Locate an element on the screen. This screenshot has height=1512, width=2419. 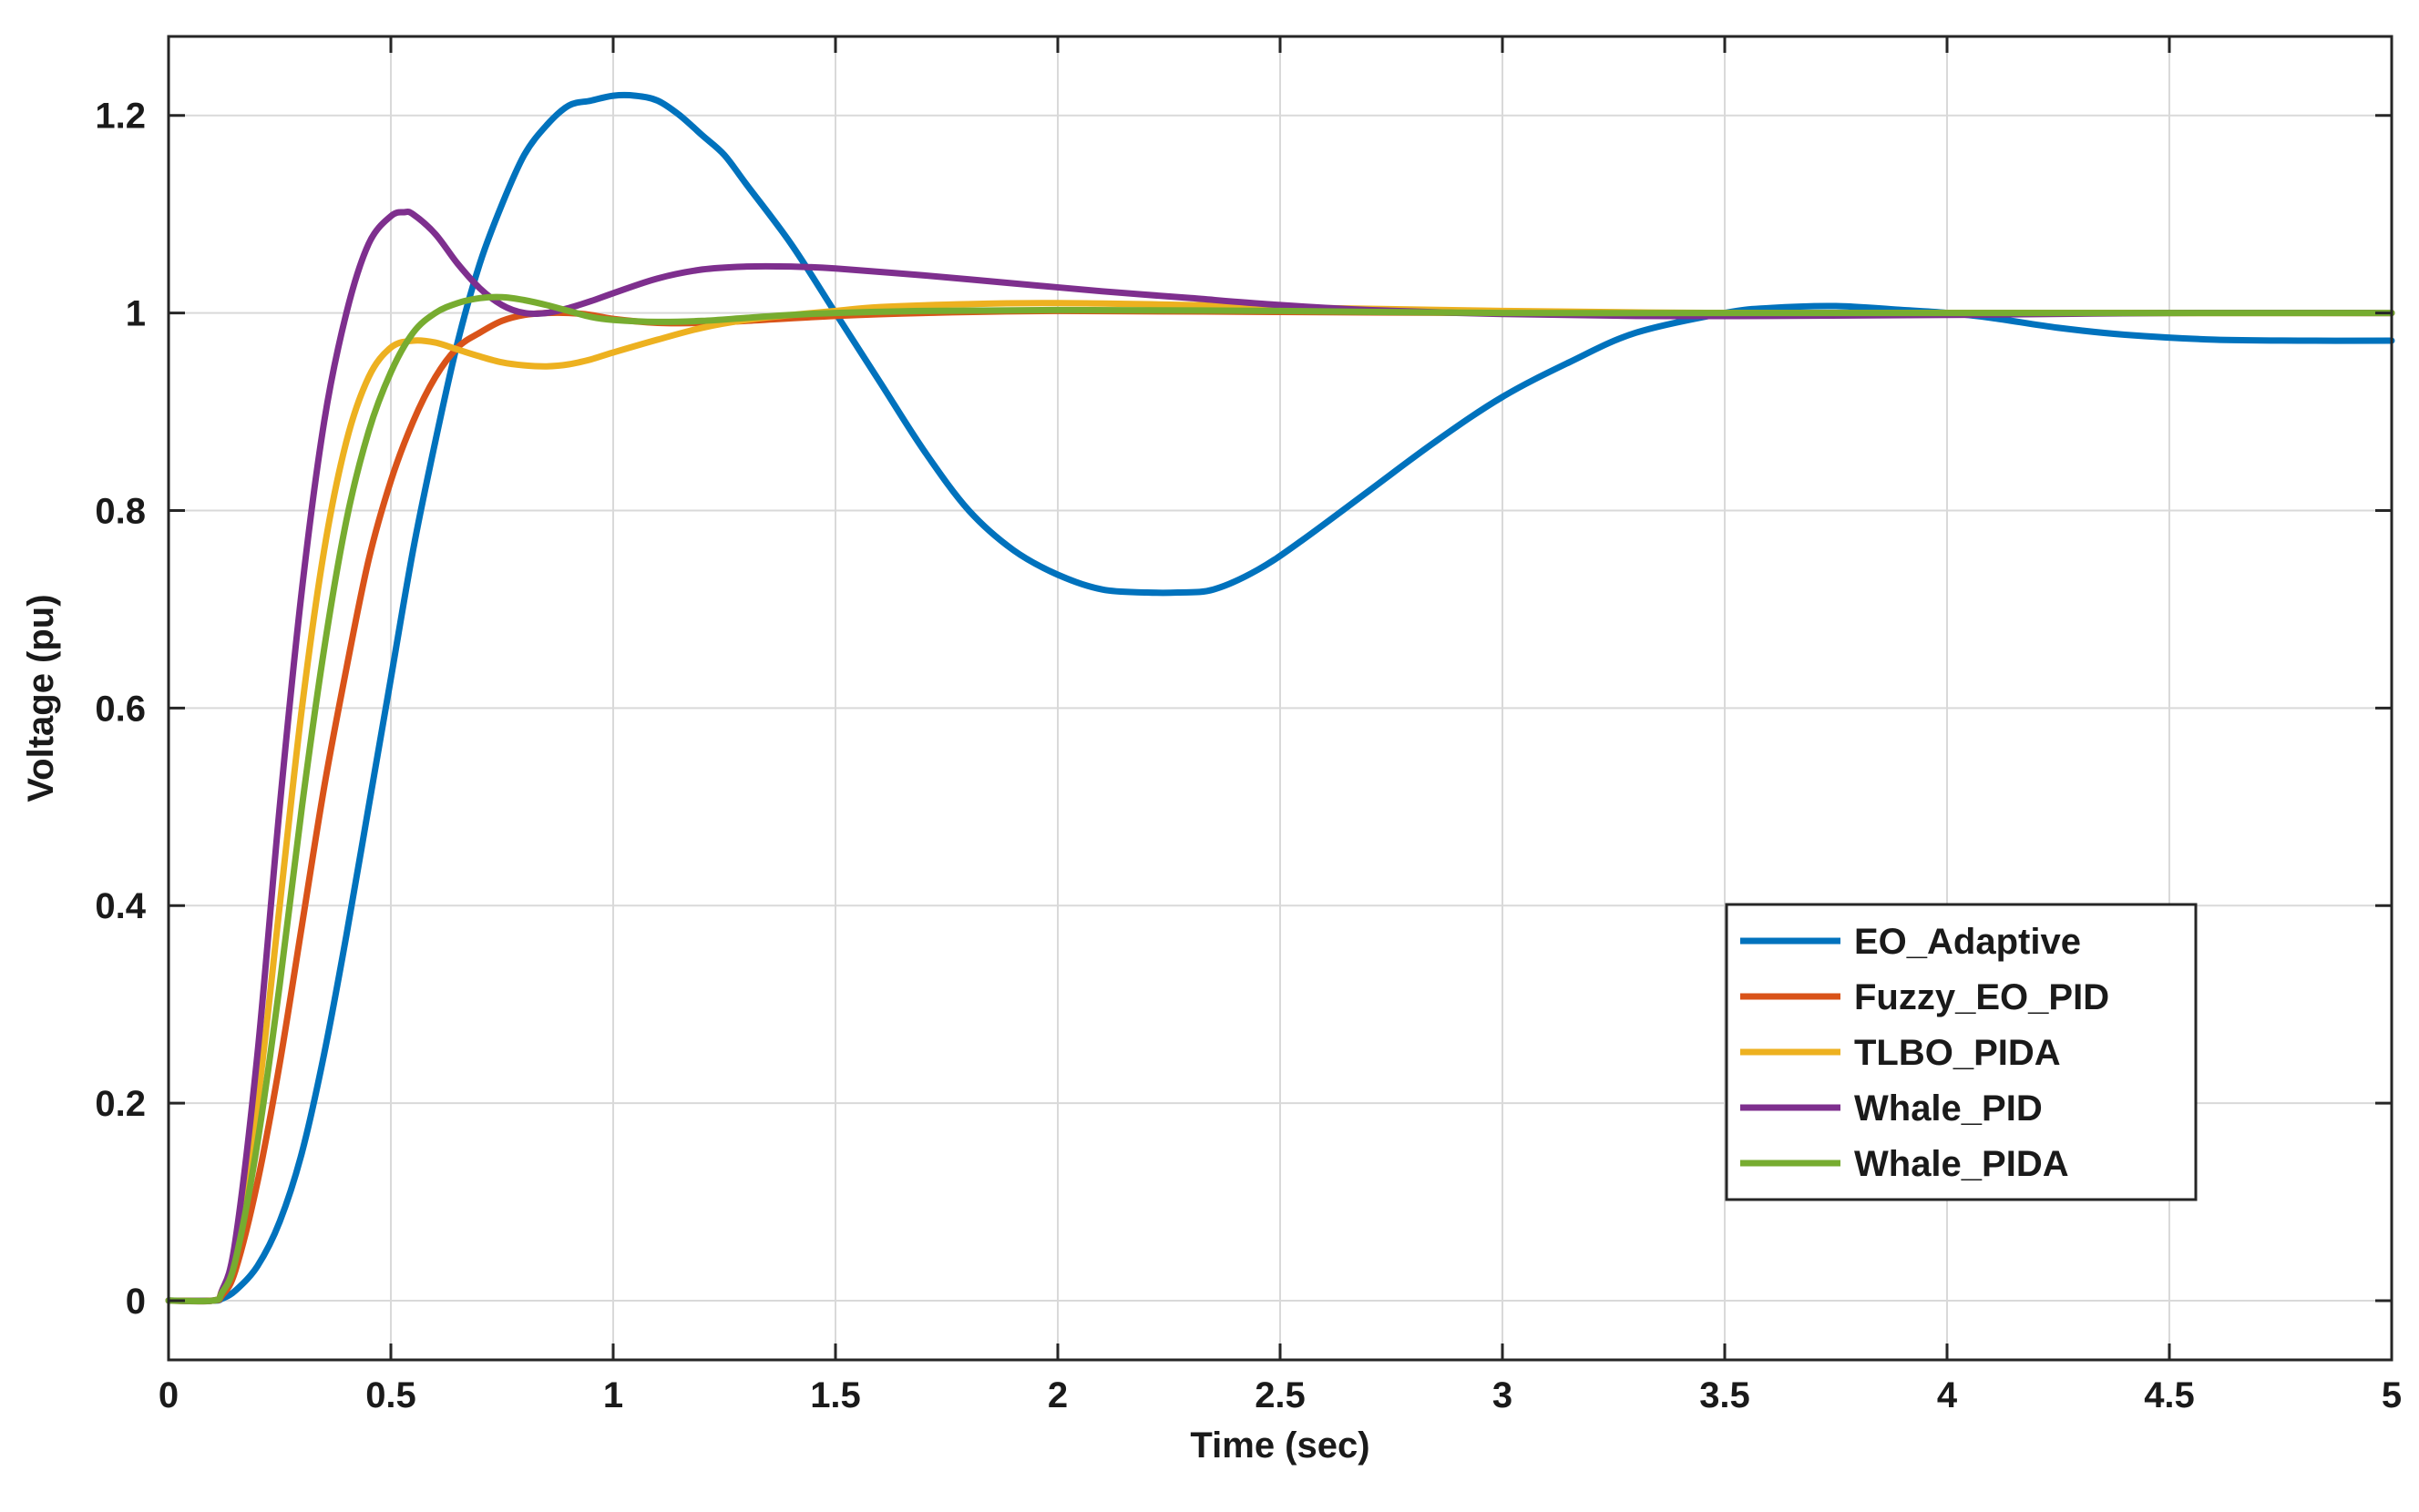
legend-label: Fuzzy_EO_PID is located at coordinates (1982, 997).